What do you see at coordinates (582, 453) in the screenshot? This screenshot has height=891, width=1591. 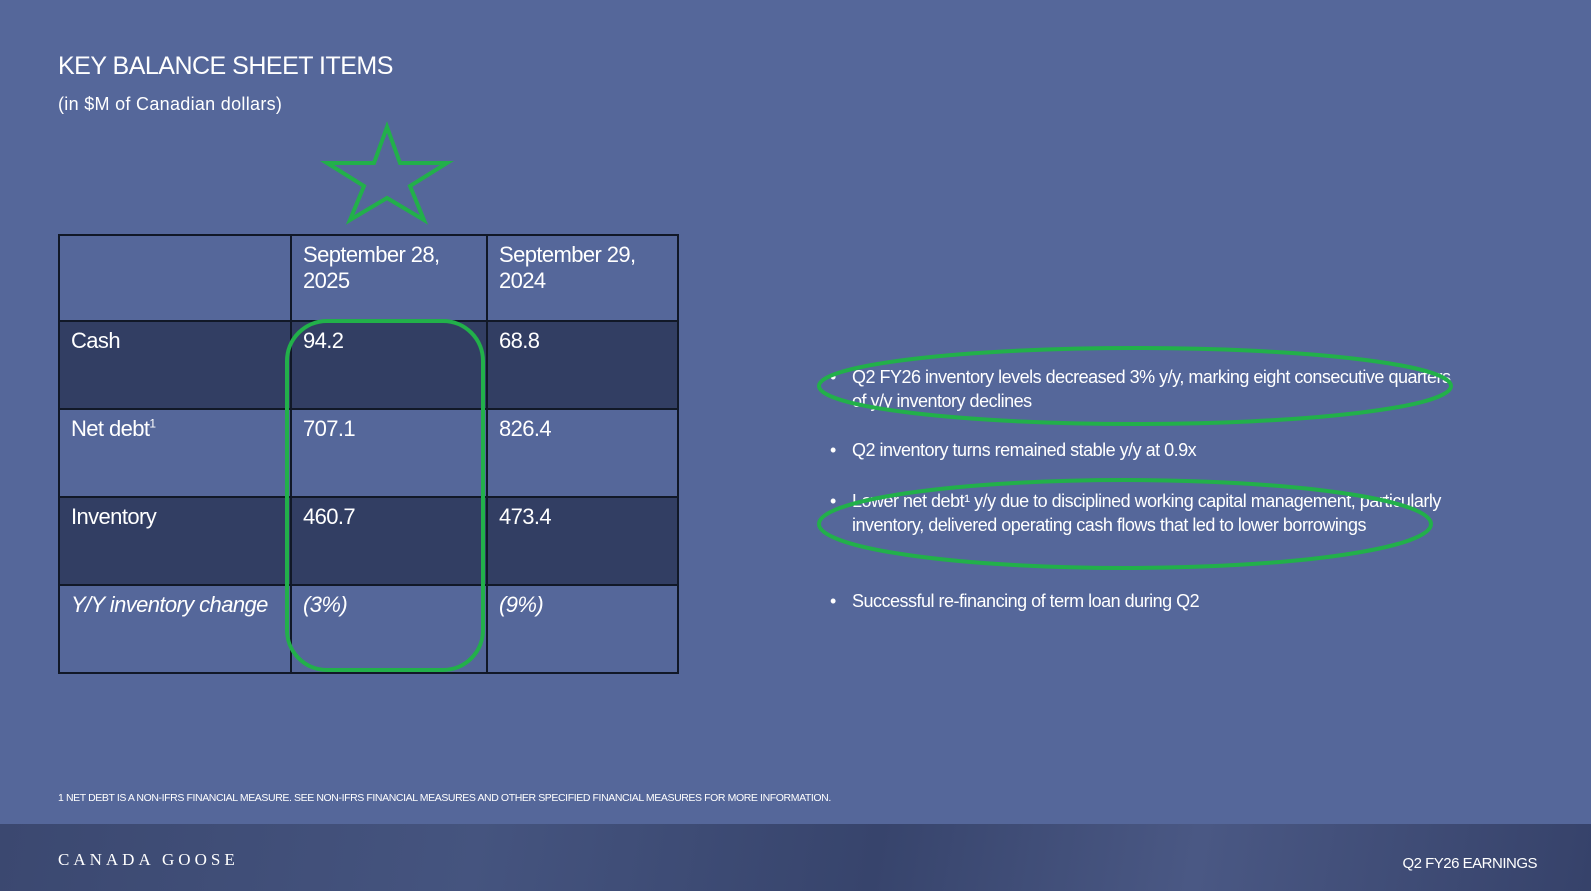 I see `value-cell: 826.4` at bounding box center [582, 453].